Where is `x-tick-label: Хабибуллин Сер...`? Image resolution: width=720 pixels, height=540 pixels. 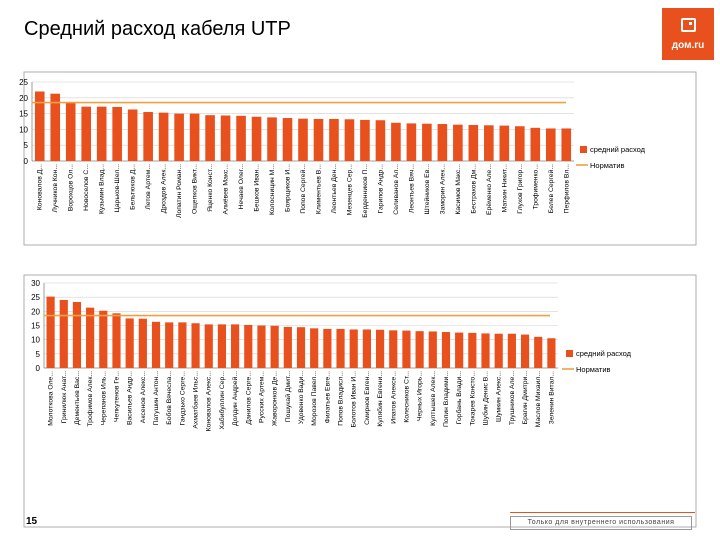 x-tick-label: Хабибуллин Сер... is located at coordinates (222, 400).